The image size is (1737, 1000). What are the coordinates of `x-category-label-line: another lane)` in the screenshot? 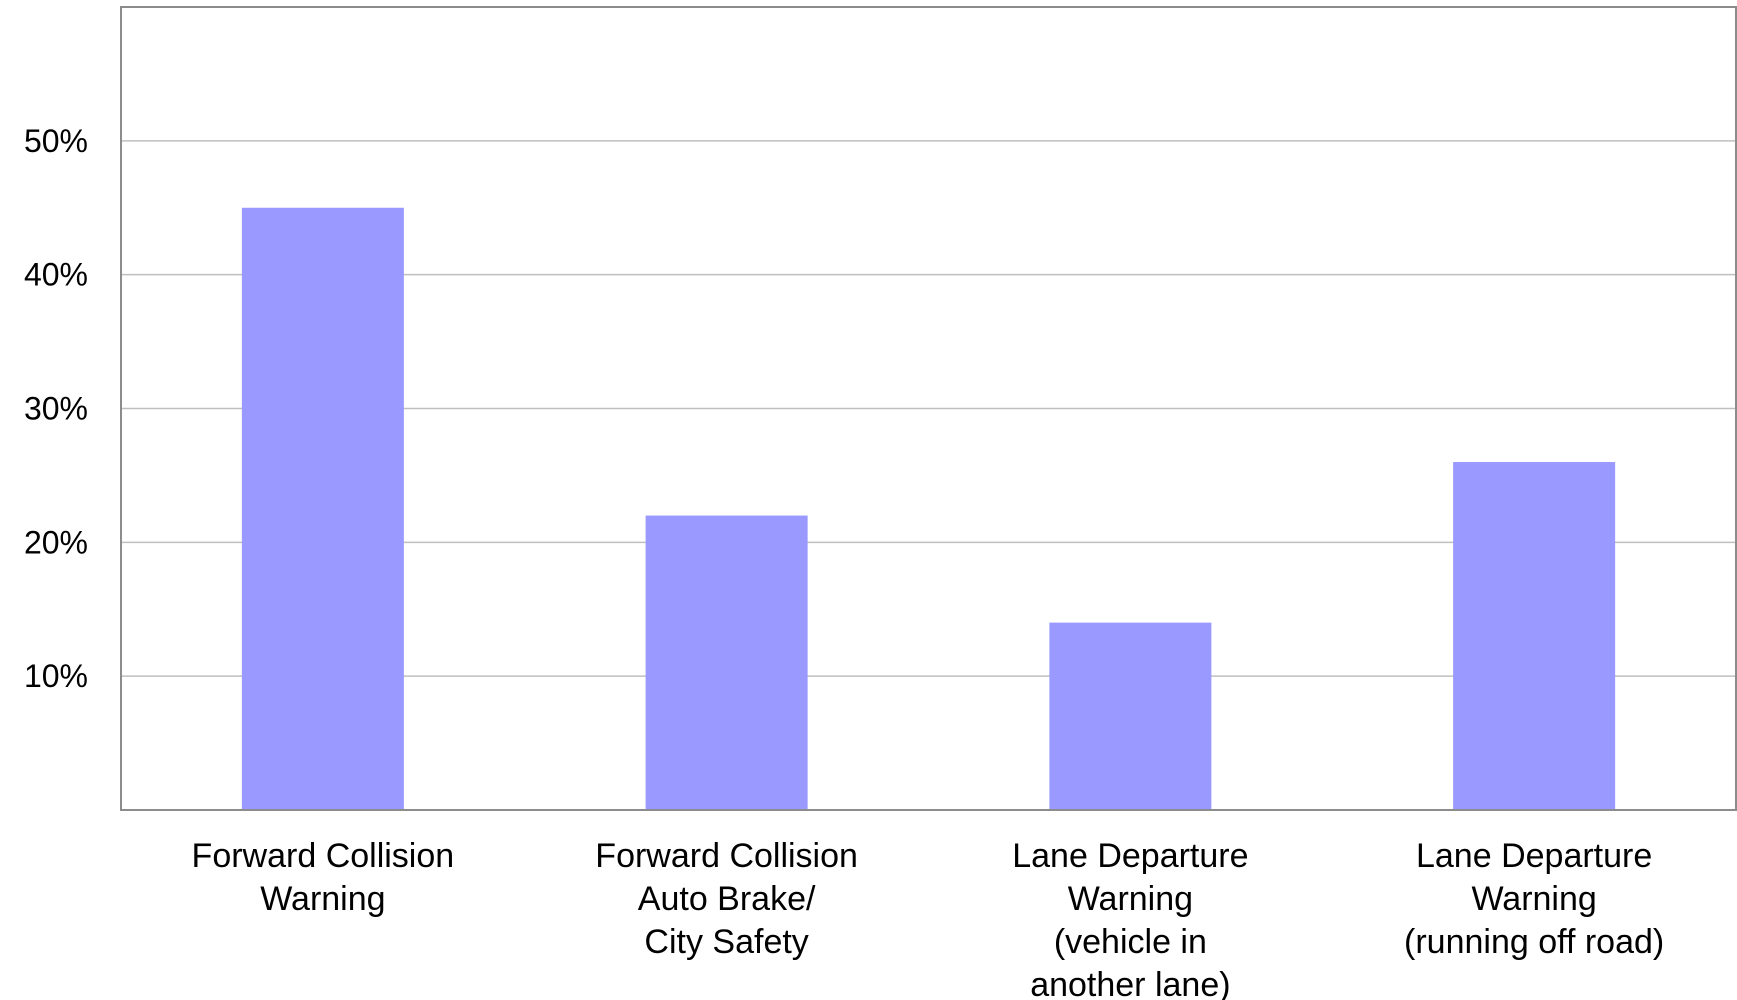 It's located at (1130, 983).